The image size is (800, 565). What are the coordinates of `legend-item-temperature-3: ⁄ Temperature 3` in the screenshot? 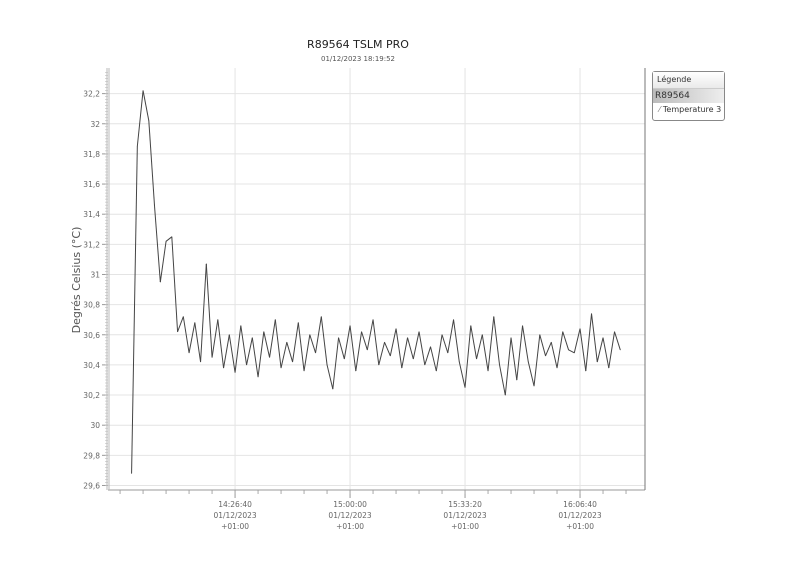 It's located at (688, 110).